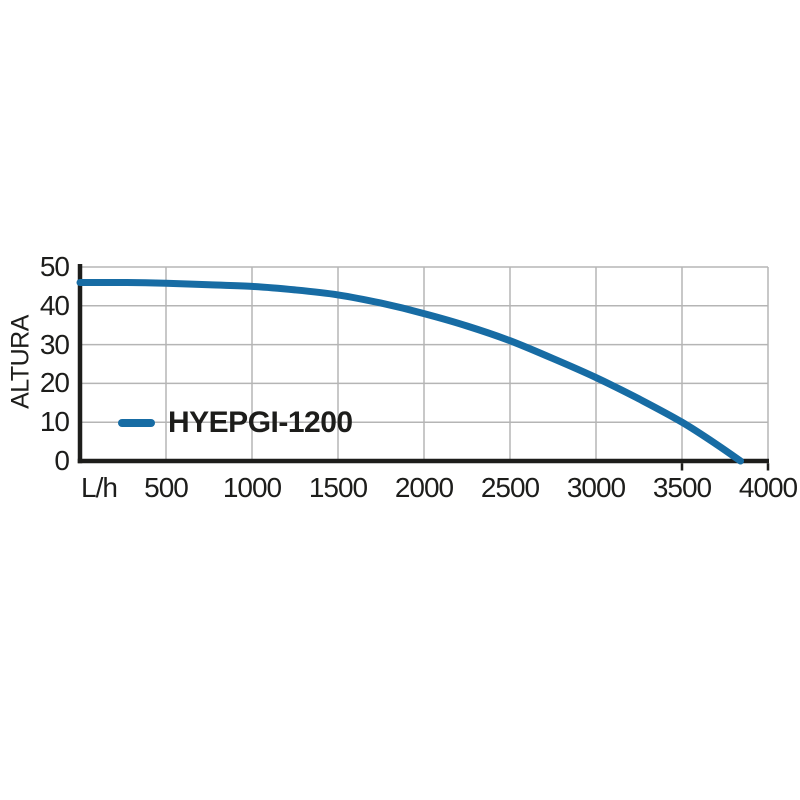 This screenshot has width=800, height=800. What do you see at coordinates (166, 487) in the screenshot?
I see `x-tick-label: 500` at bounding box center [166, 487].